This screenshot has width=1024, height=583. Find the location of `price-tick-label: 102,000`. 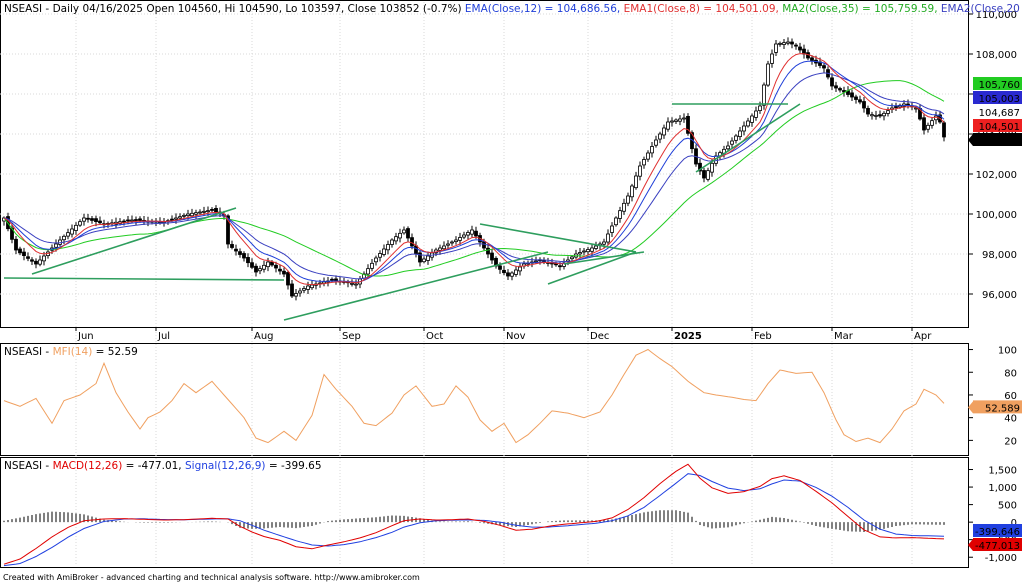

price-tick-label: 102,000 is located at coordinates (996, 175).